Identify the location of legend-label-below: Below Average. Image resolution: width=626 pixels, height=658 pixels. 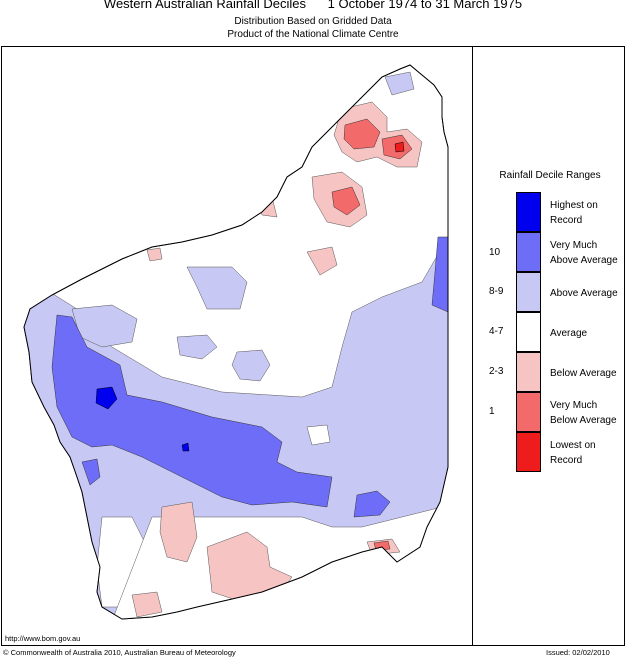
(583, 373).